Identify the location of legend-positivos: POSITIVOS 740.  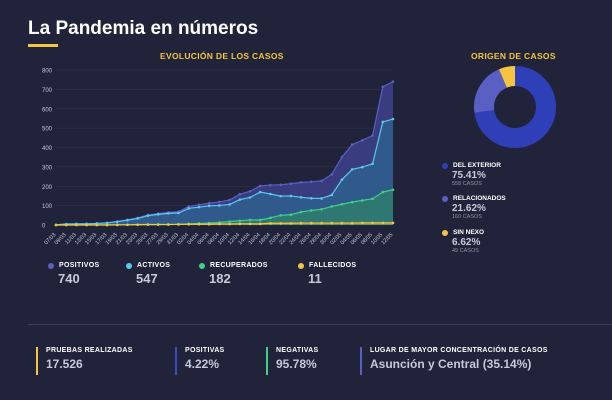
(73, 274).